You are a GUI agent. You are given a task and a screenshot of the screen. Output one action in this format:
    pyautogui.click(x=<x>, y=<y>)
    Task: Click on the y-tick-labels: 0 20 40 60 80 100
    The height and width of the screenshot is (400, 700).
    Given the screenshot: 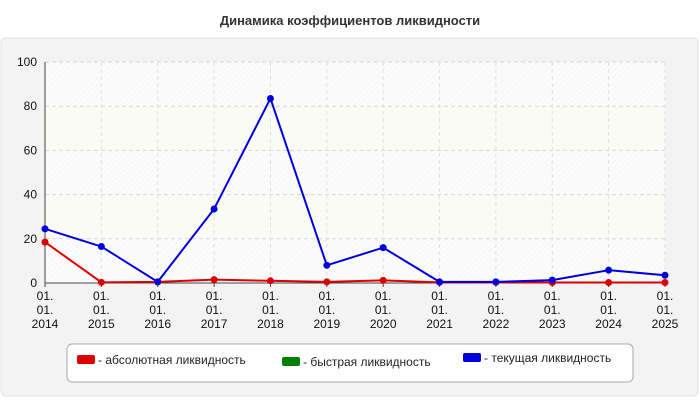 What is the action you would take?
    pyautogui.click(x=27, y=172)
    